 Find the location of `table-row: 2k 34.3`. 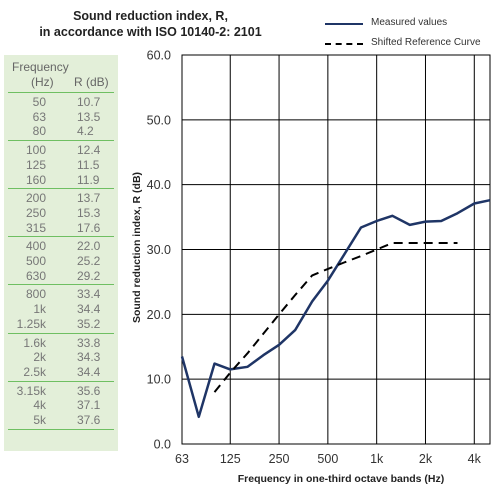

table-row: 2k 34.3 is located at coordinates (61, 357).